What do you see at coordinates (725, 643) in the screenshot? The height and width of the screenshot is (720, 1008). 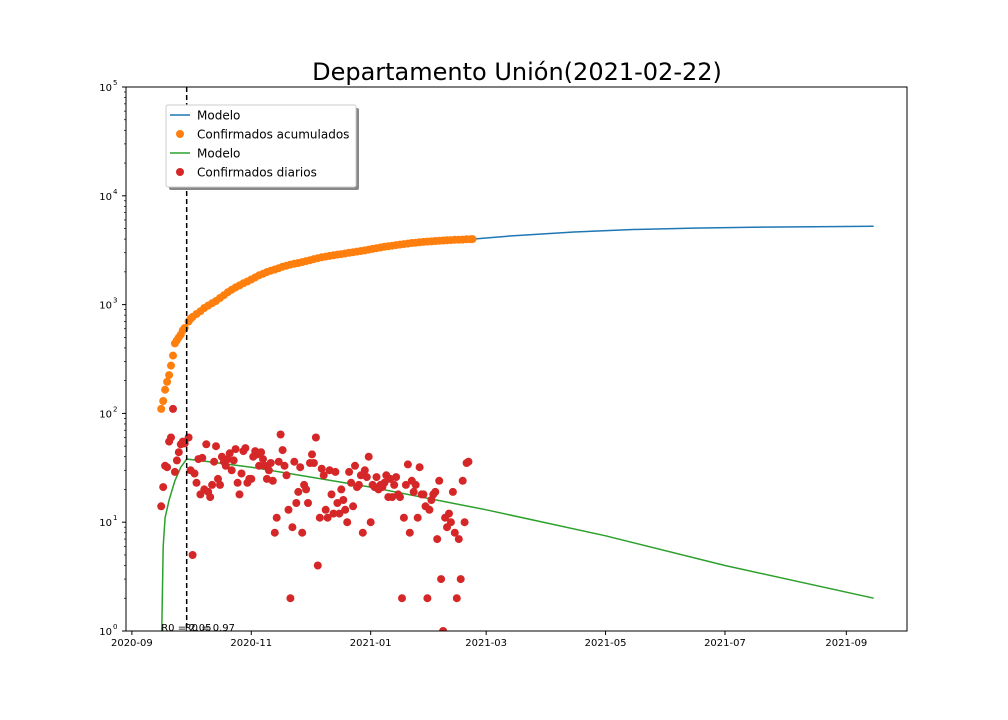 I see `x-tick-label: 2021-07` at bounding box center [725, 643].